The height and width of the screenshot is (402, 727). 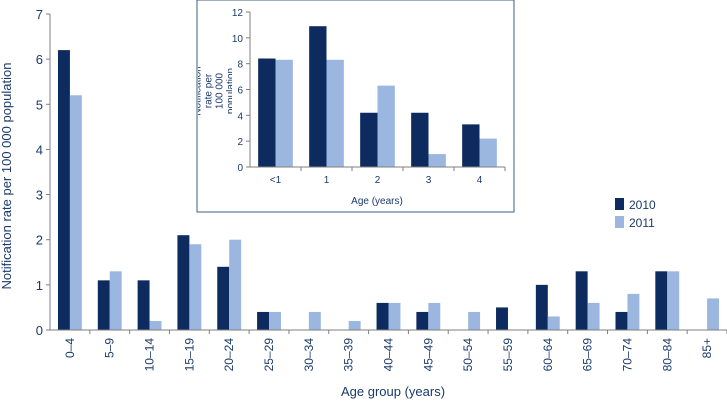 I want to click on main-x-tick-label: 0–4, so click(x=70, y=348).